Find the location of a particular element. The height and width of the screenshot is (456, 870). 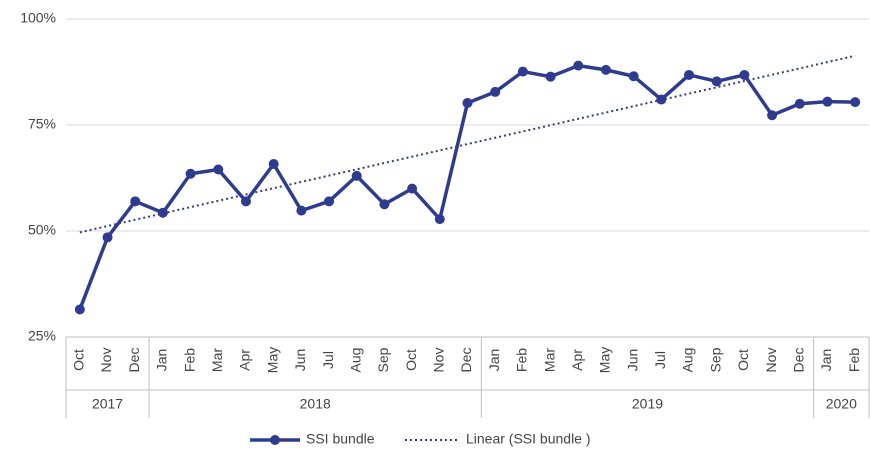

y-tick-label: 100% is located at coordinates (38, 18).